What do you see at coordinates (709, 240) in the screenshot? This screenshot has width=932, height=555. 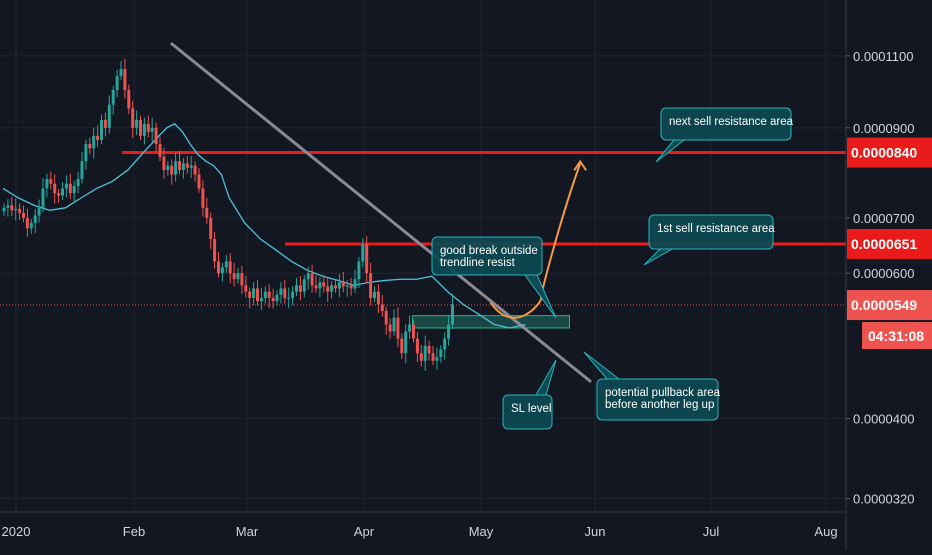 I see `annotation-callout: 1st sell resistance area` at bounding box center [709, 240].